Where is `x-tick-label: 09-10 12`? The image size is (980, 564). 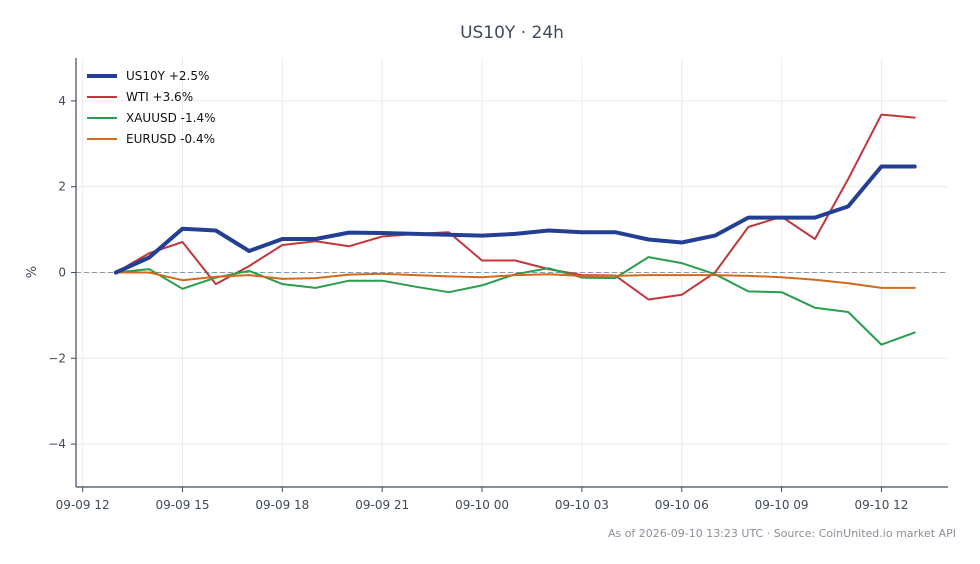
x-tick-label: 09-10 12 is located at coordinates (881, 505).